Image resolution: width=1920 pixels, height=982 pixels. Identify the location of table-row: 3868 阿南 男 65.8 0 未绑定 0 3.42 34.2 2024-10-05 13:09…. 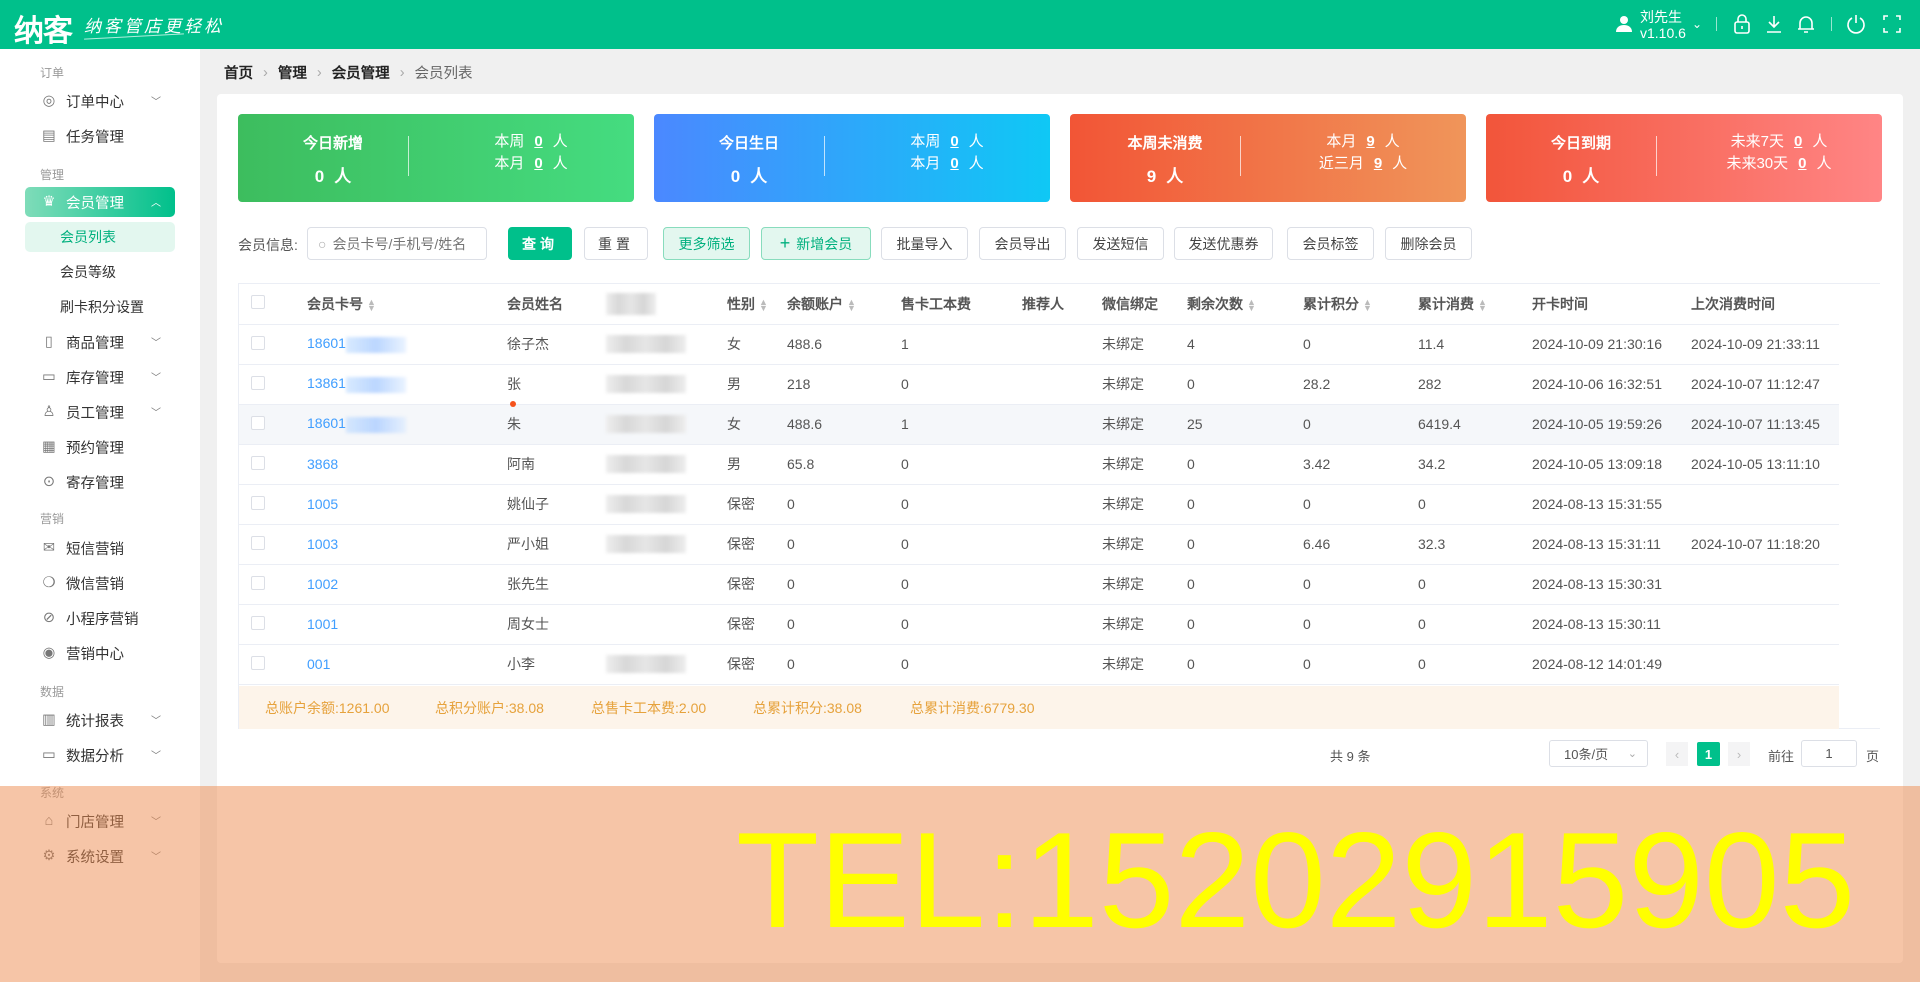
(1039, 464).